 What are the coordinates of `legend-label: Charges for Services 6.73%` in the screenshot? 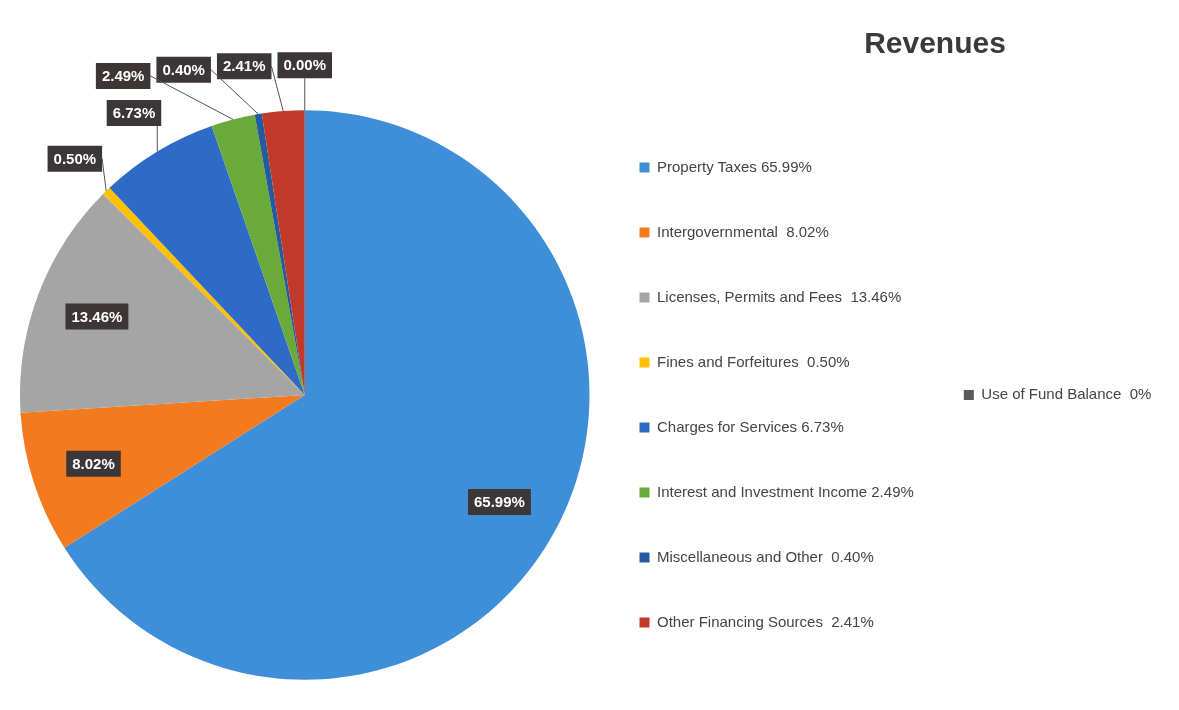 It's located at (750, 426).